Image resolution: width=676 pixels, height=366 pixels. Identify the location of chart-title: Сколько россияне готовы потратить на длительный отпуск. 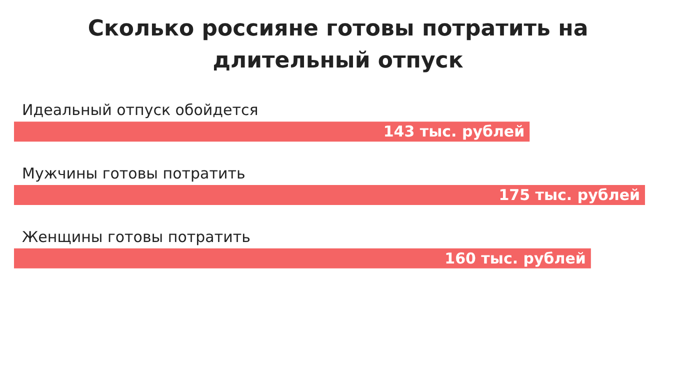
(338, 45).